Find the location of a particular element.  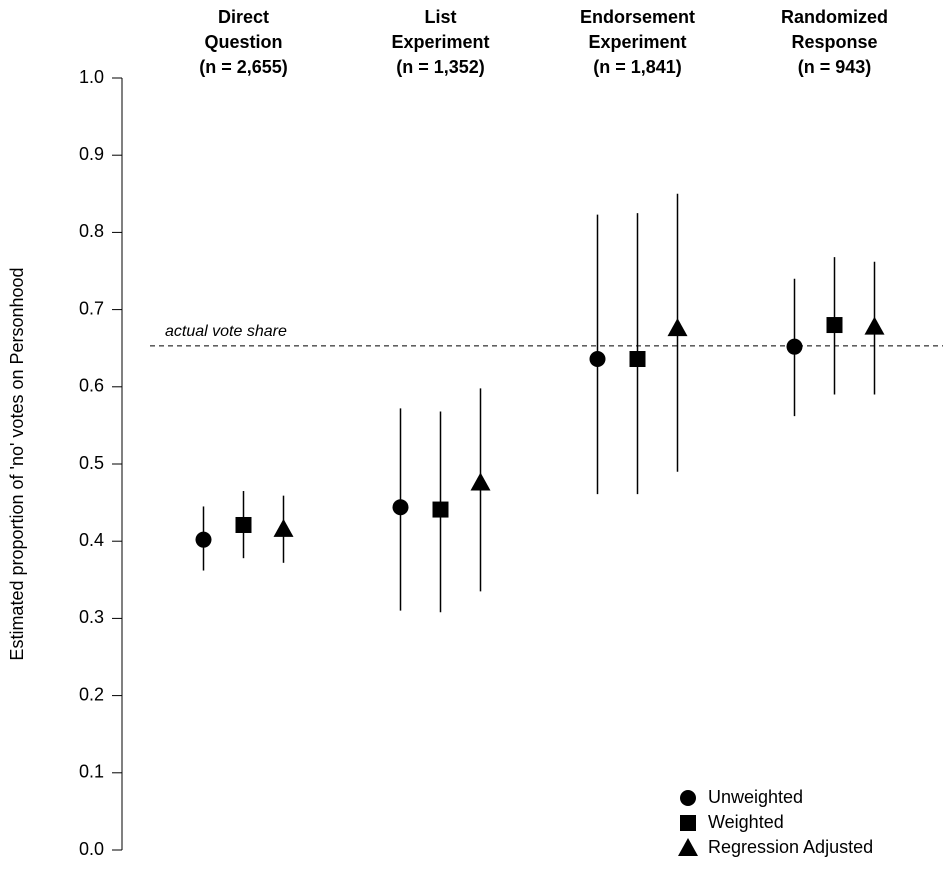

y-tick-label: 0.3 is located at coordinates (91, 617).